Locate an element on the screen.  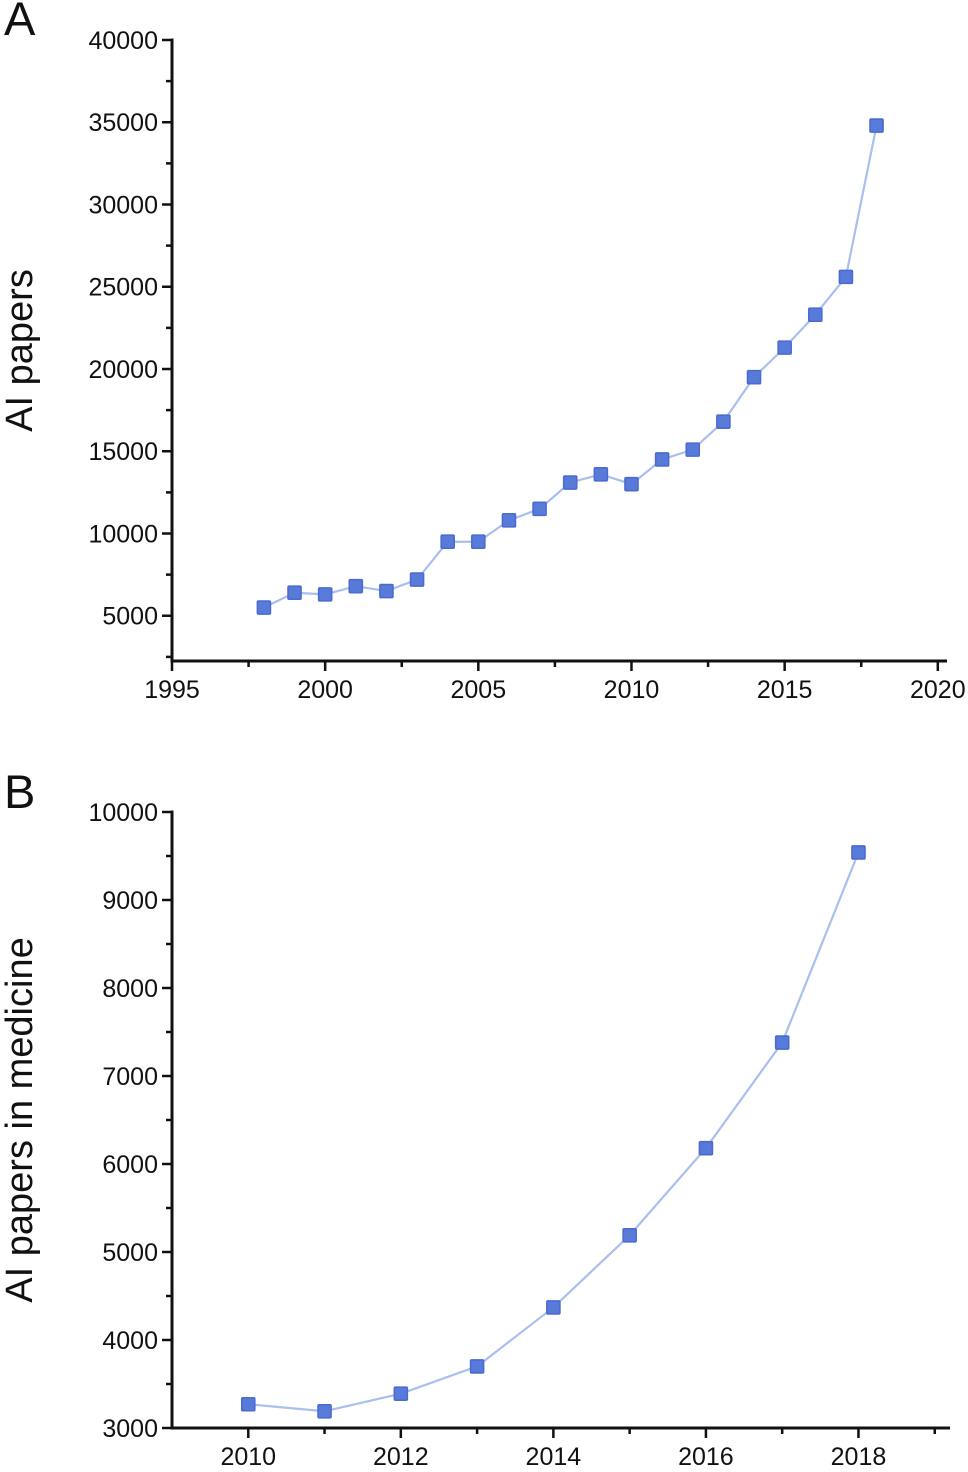
x-tick-label: 2012 is located at coordinates (401, 1457).